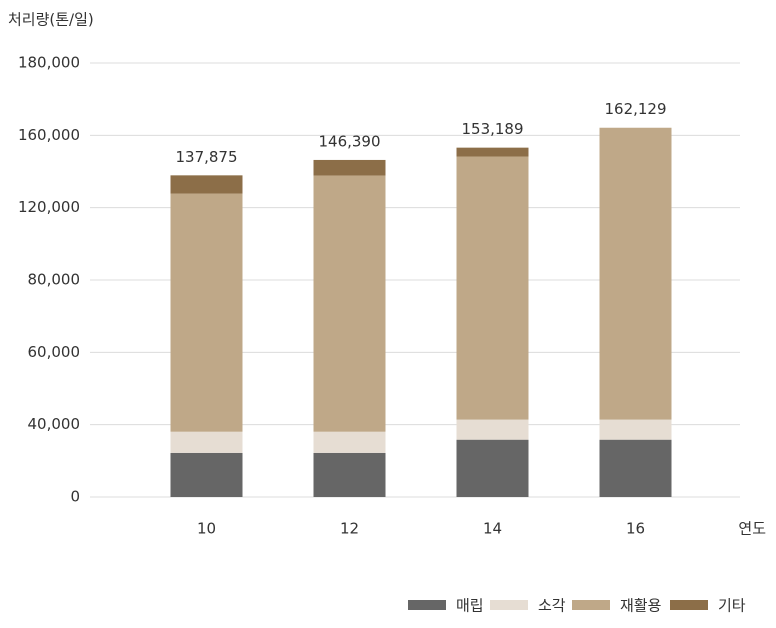 This screenshot has width=776, height=628. What do you see at coordinates (349, 529) in the screenshot?
I see `x-tick-label: 12` at bounding box center [349, 529].